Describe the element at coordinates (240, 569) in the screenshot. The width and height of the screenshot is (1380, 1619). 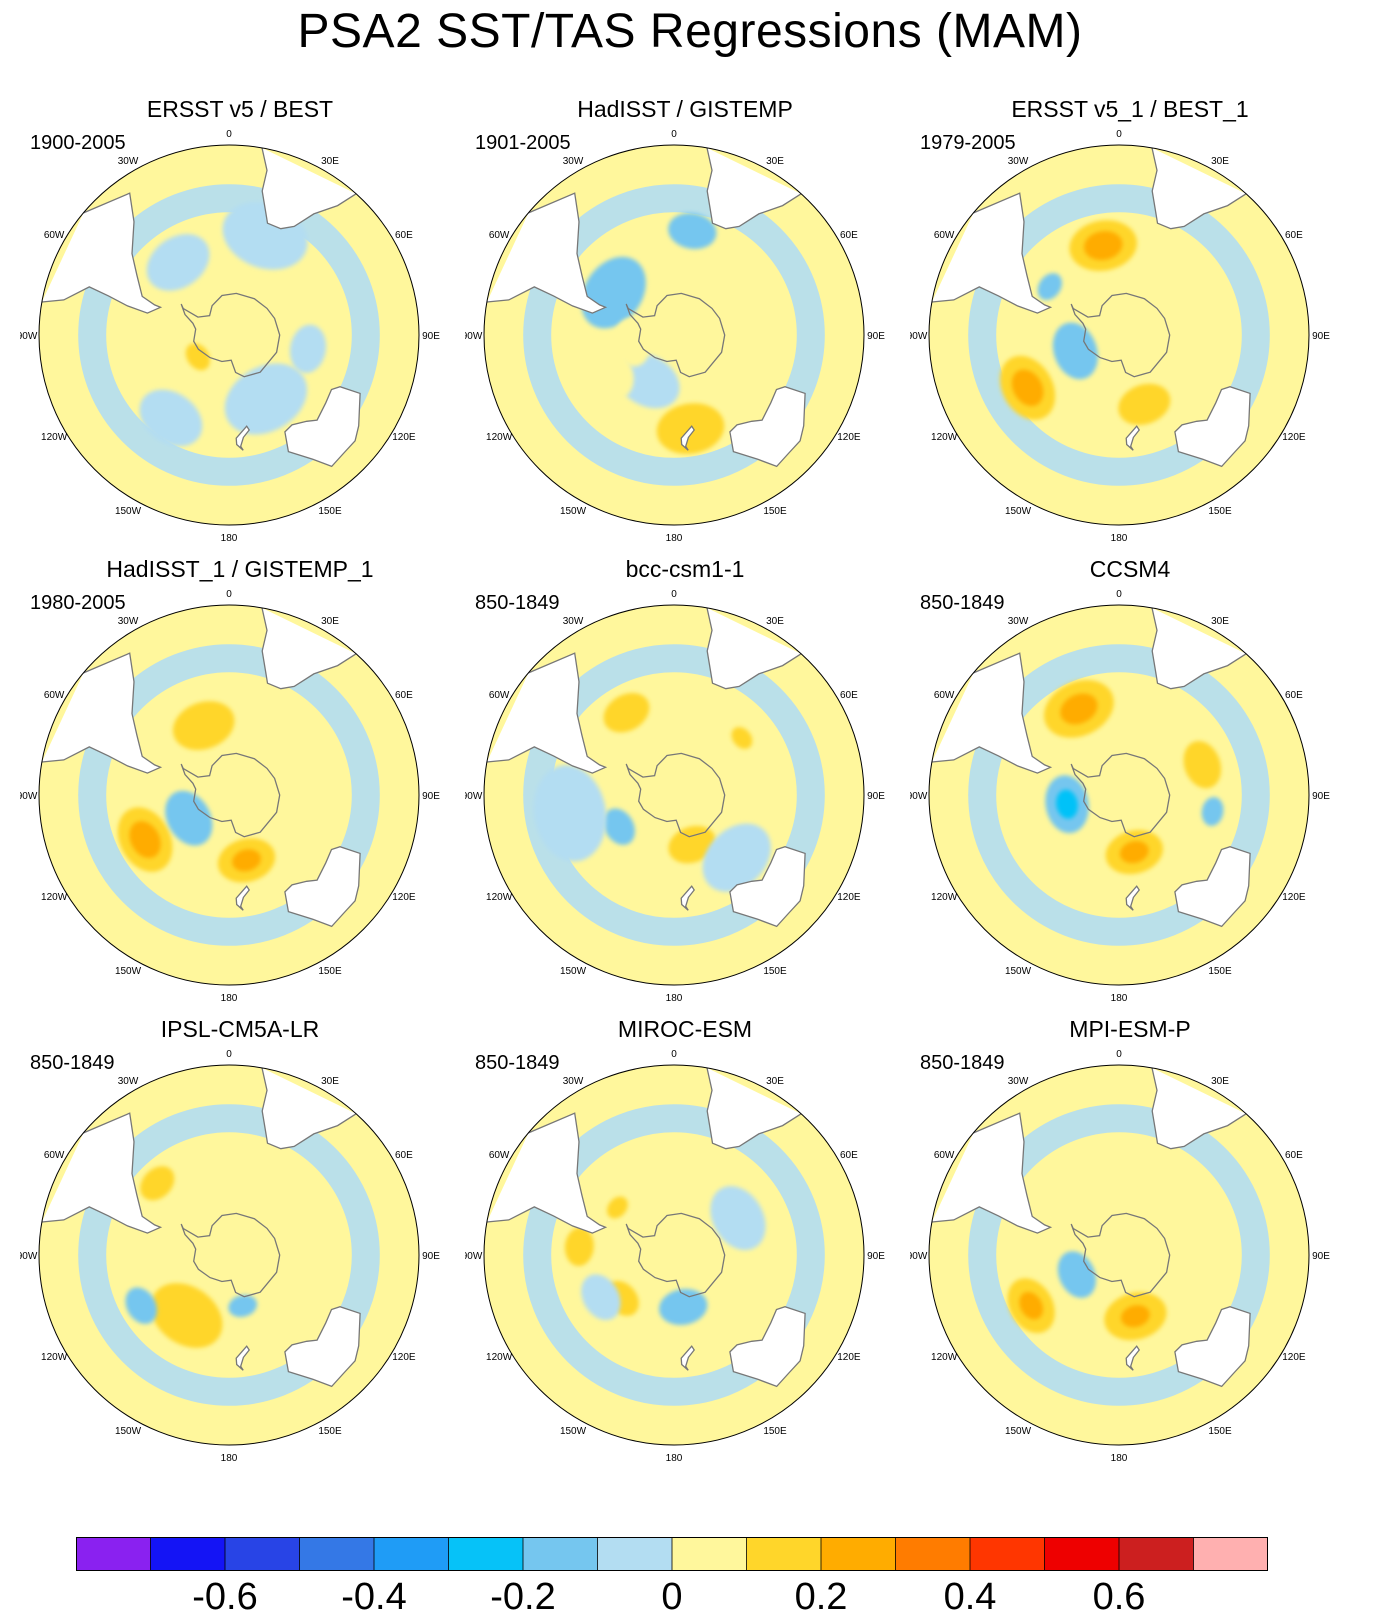
I see `panel-title: HadISST_1 / GISTEMP_1` at that location.